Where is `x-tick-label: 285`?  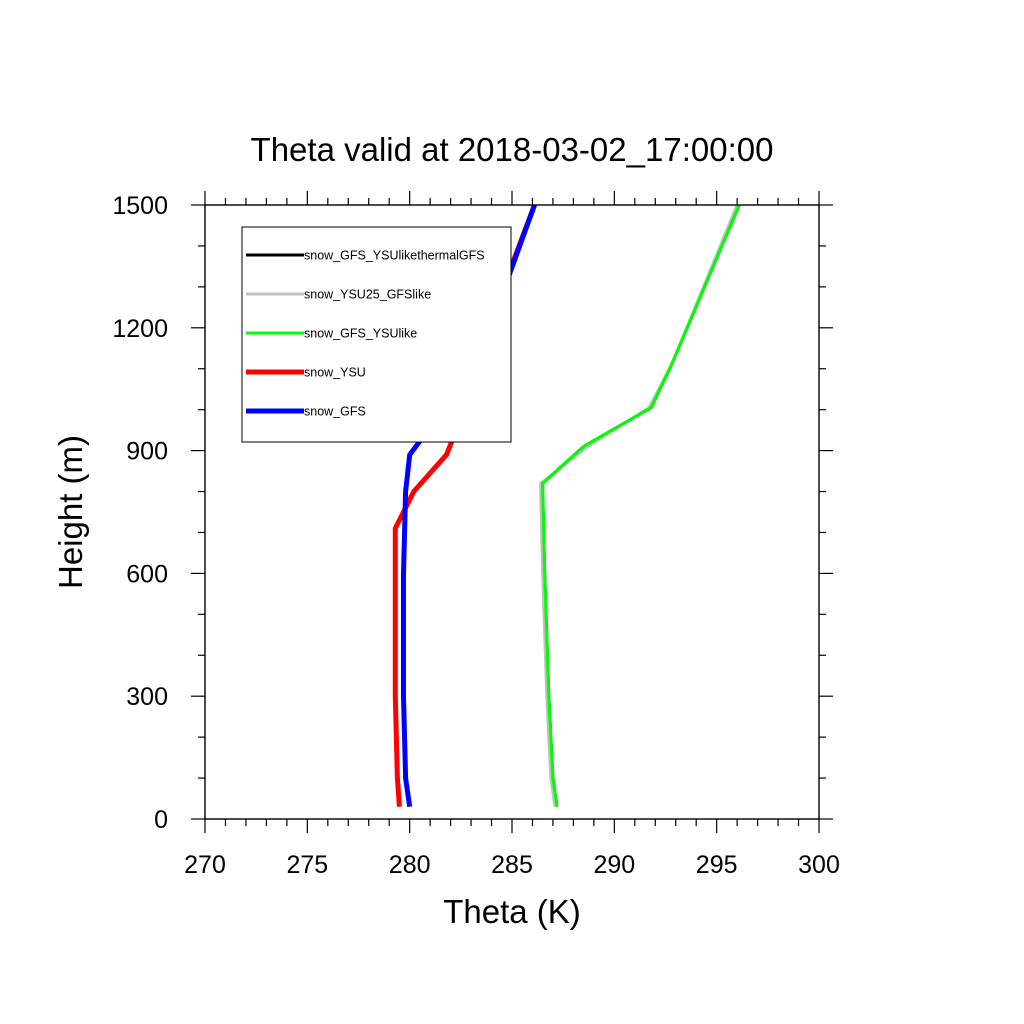 x-tick-label: 285 is located at coordinates (512, 865).